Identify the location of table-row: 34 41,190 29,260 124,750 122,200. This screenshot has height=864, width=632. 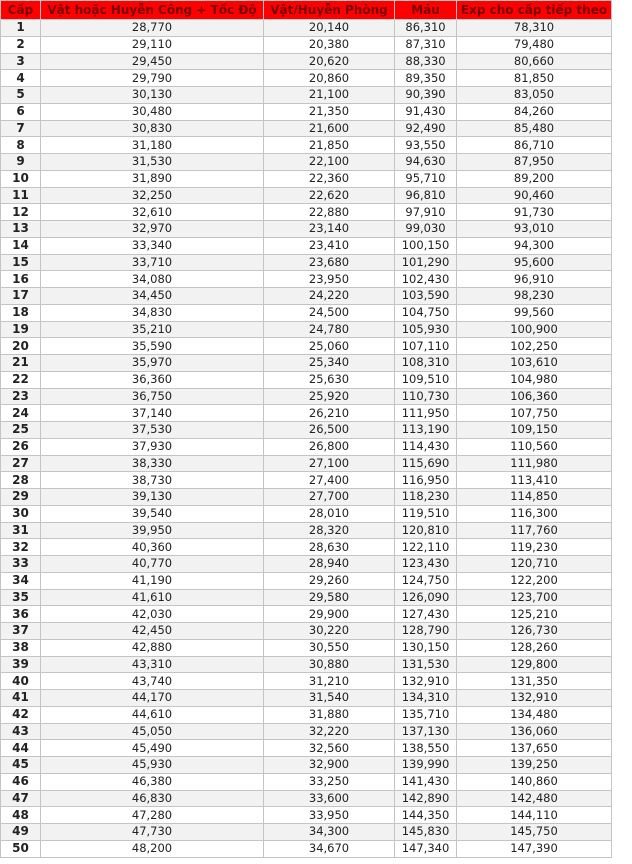
(306, 580).